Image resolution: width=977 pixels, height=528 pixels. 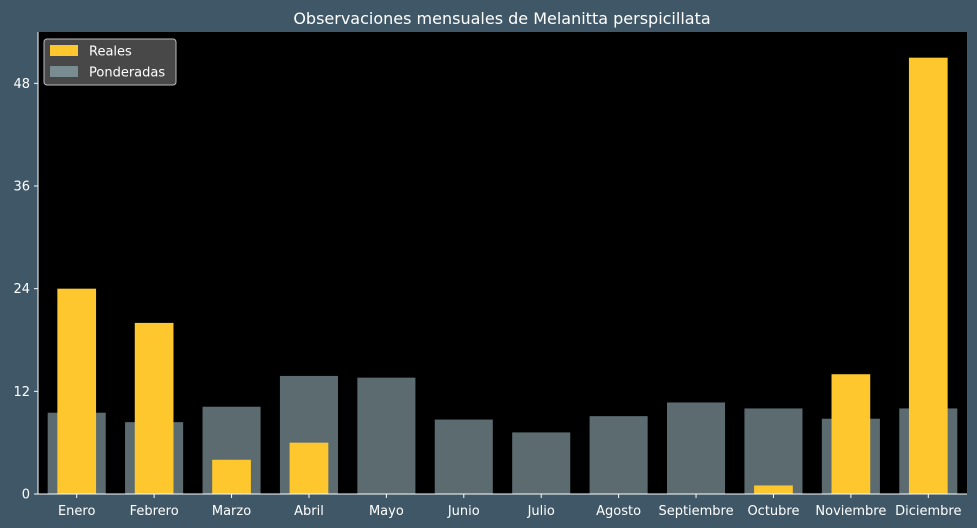 I want to click on bar-ponderadas-mayo, so click(x=386, y=435).